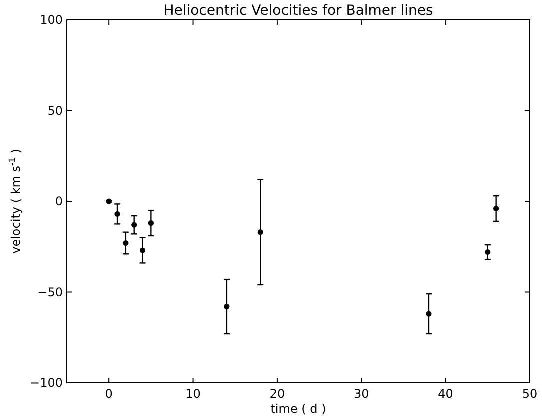  What do you see at coordinates (46, 383) in the screenshot?
I see `y-tick-label: −100` at bounding box center [46, 383].